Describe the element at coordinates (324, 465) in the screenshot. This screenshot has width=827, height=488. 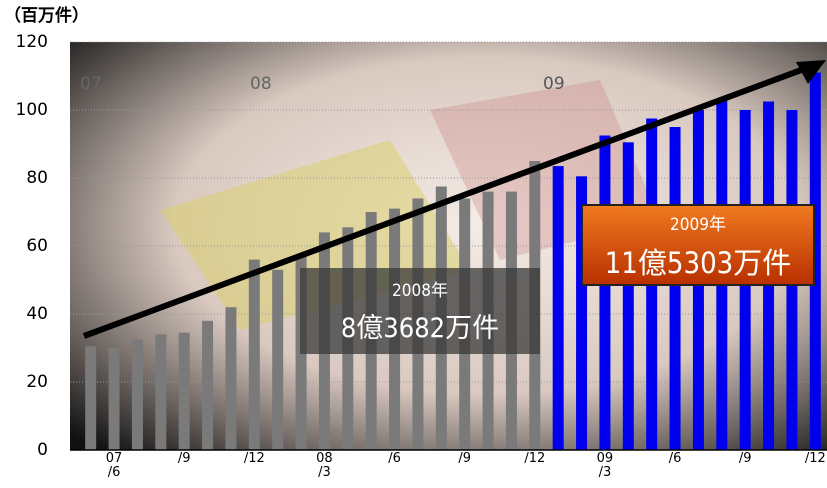
I see `x-tick-label: 08 /3` at that location.